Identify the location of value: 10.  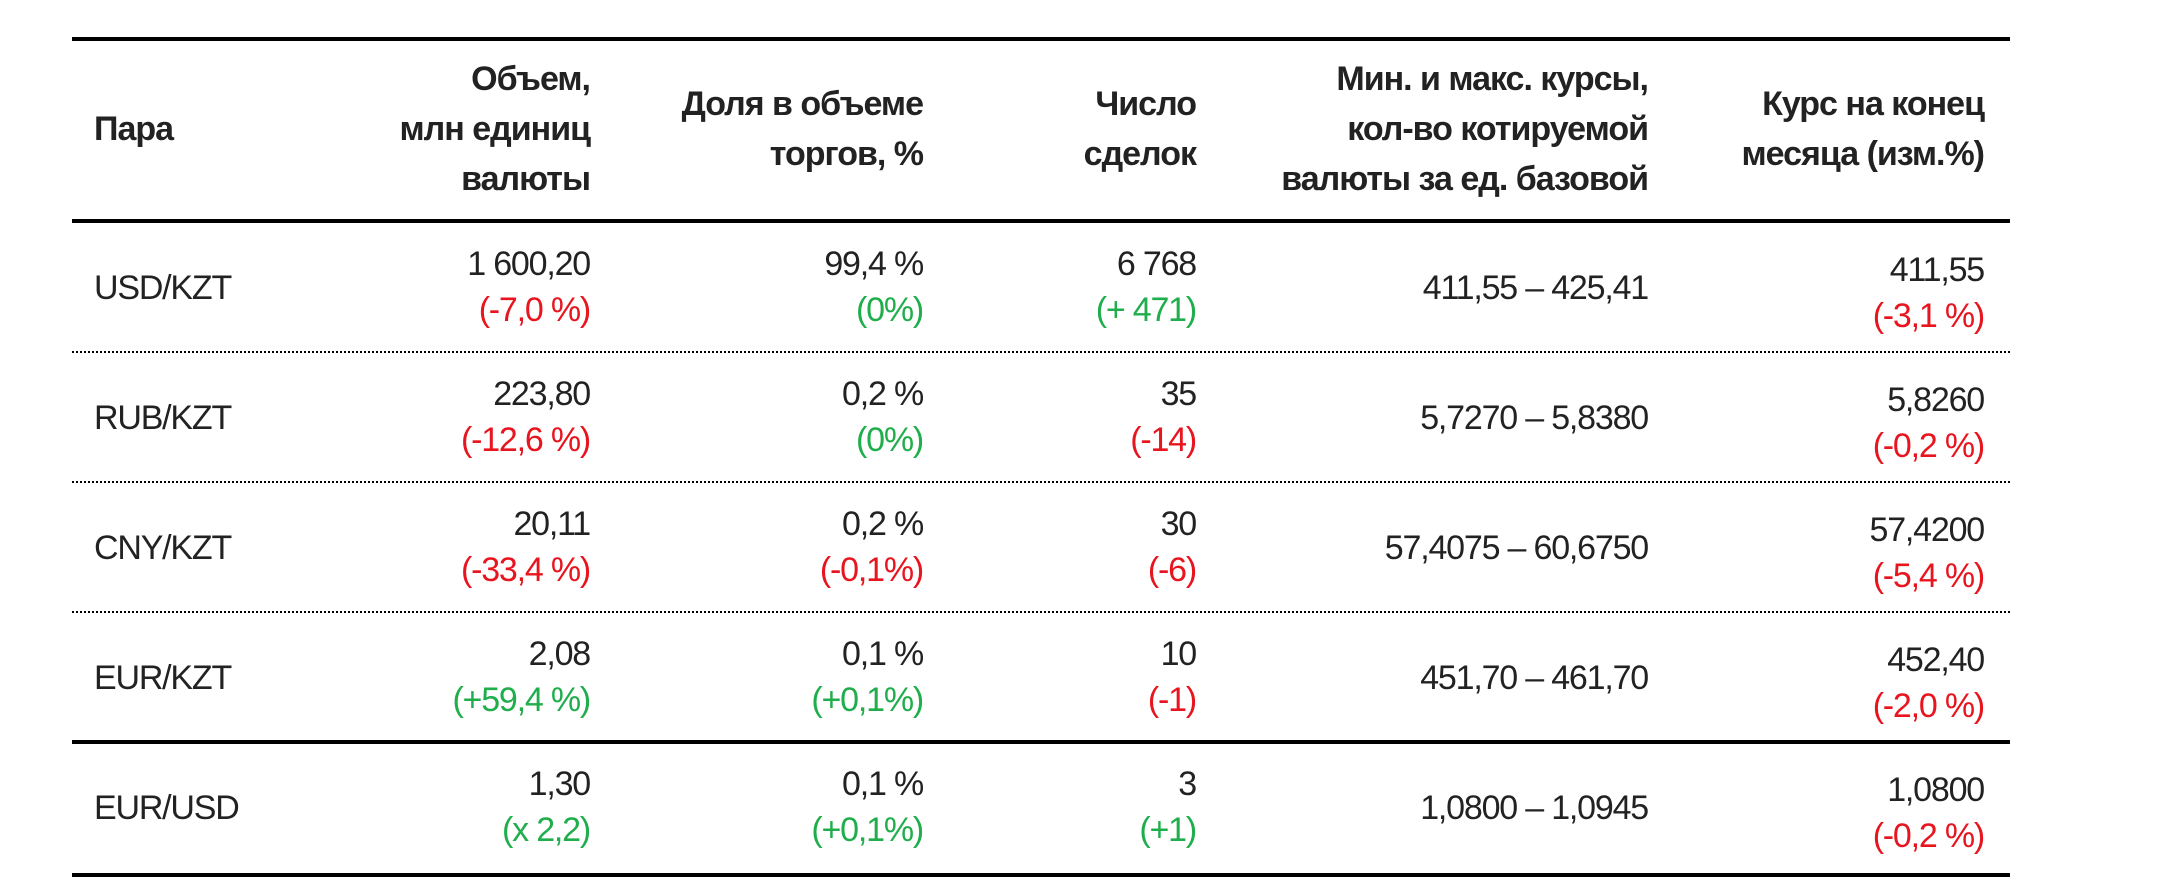
(1179, 654).